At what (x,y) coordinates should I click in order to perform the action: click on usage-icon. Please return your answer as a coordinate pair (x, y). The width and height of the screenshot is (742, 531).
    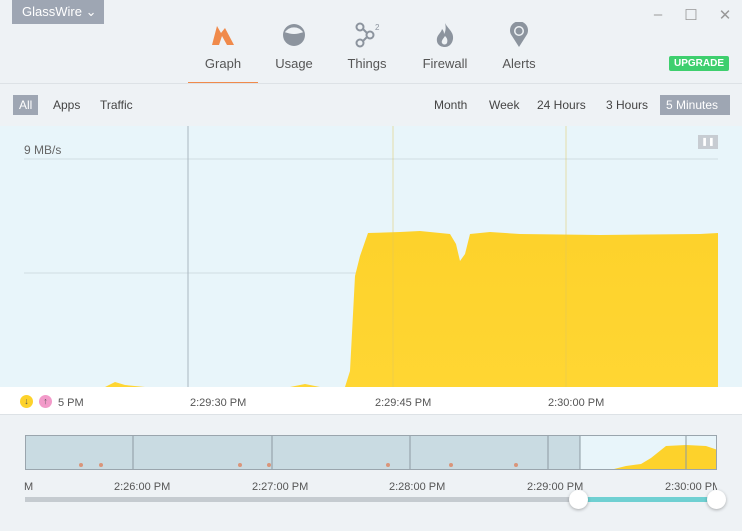
    Looking at the image, I should click on (294, 35).